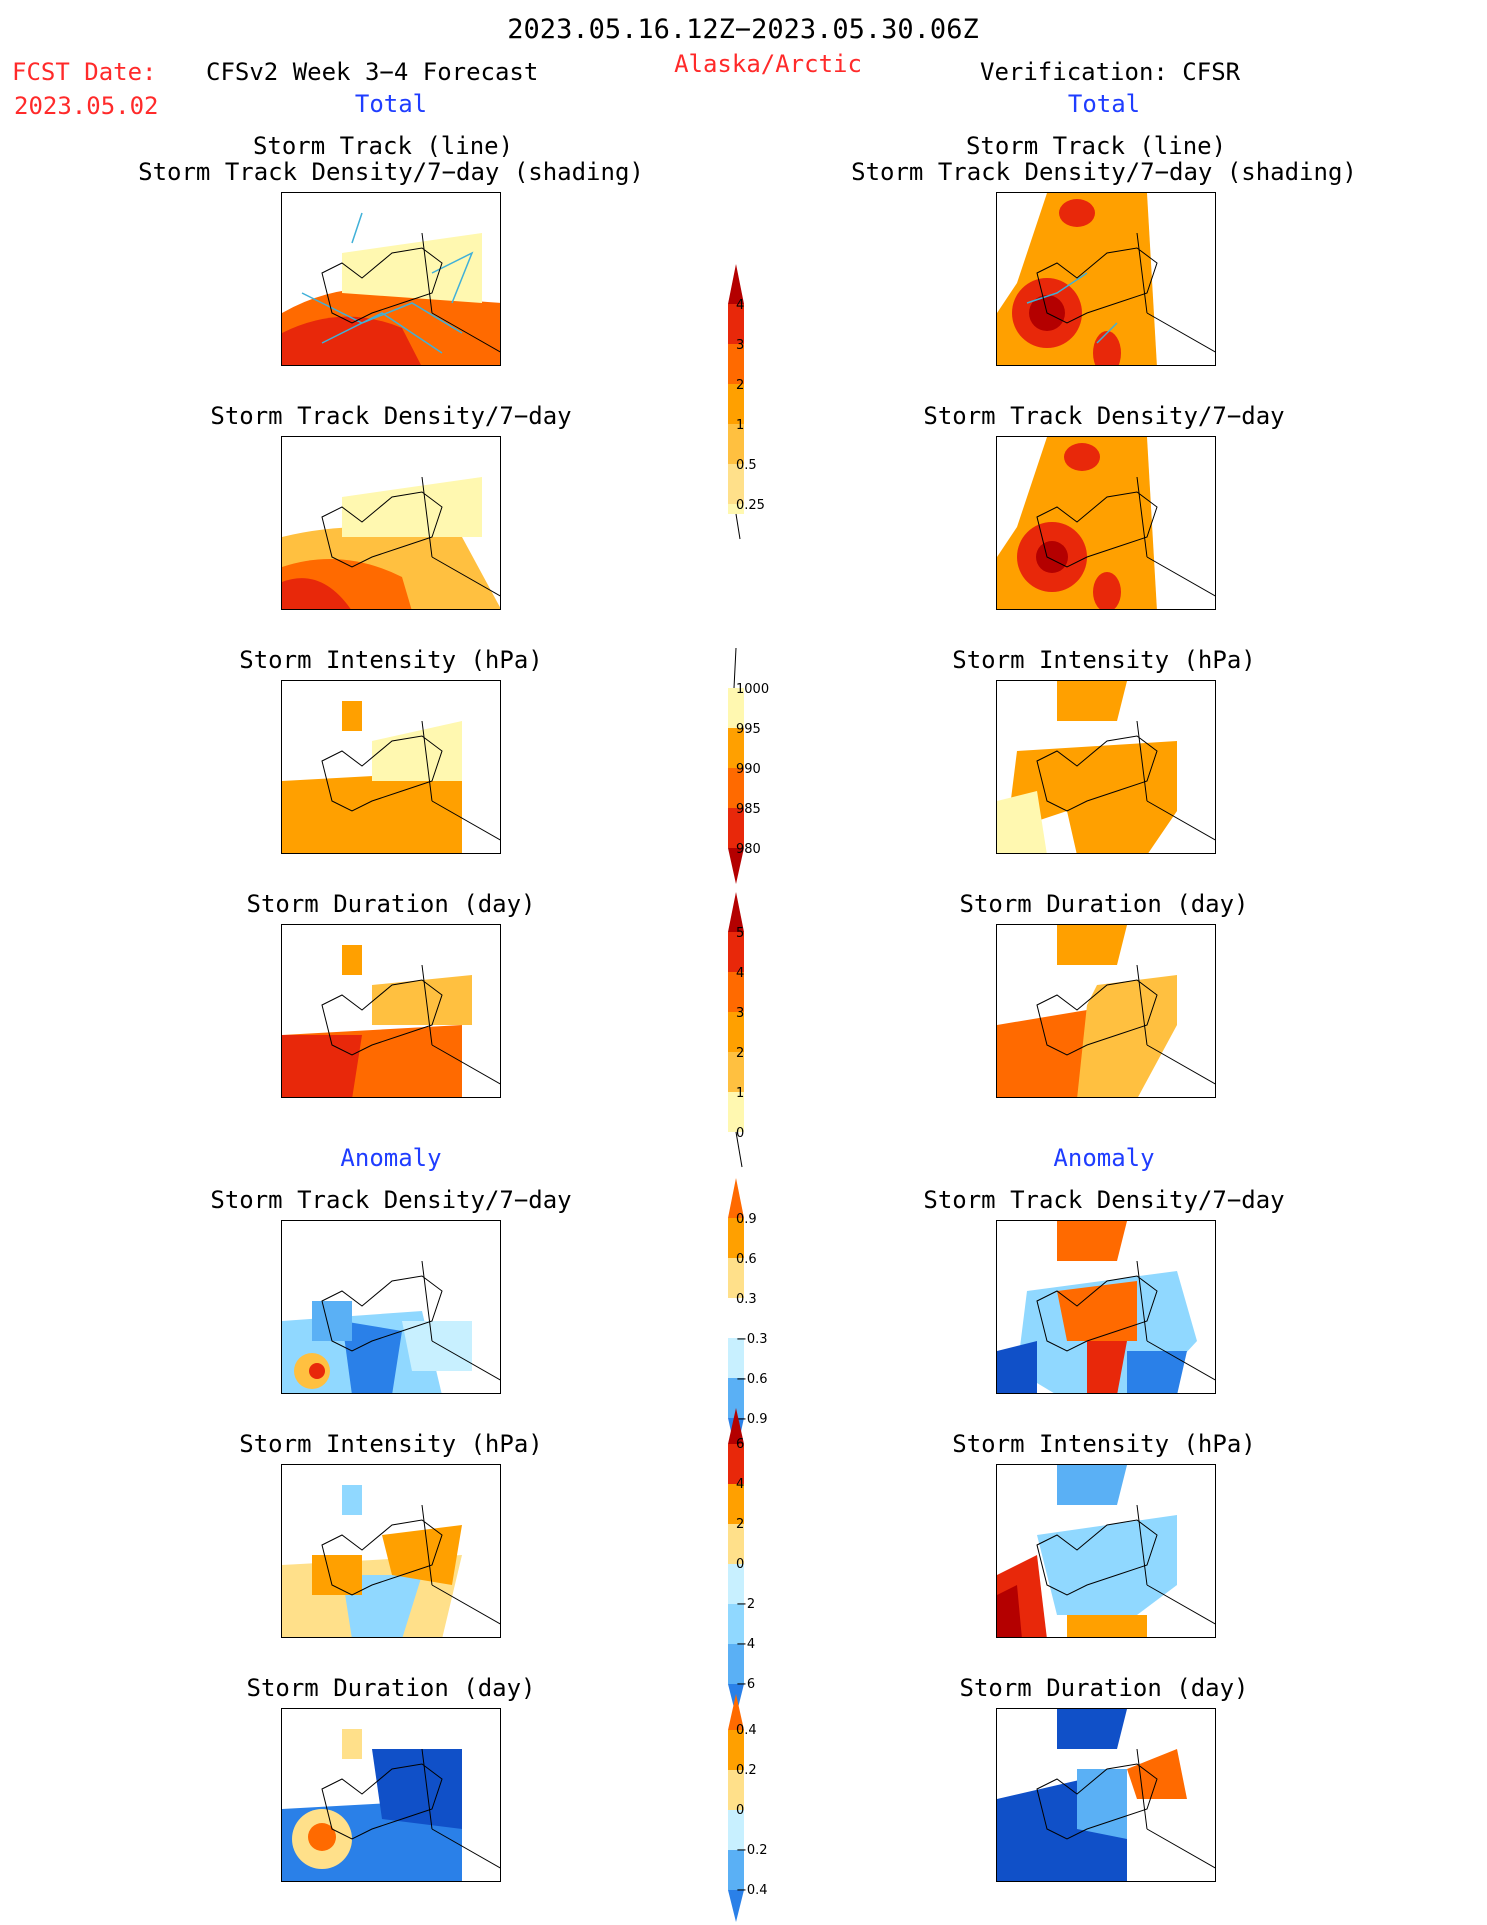 The image size is (1487, 1925). Describe the element at coordinates (391, 1795) in the screenshot. I see `map-left-duration-anom` at that location.